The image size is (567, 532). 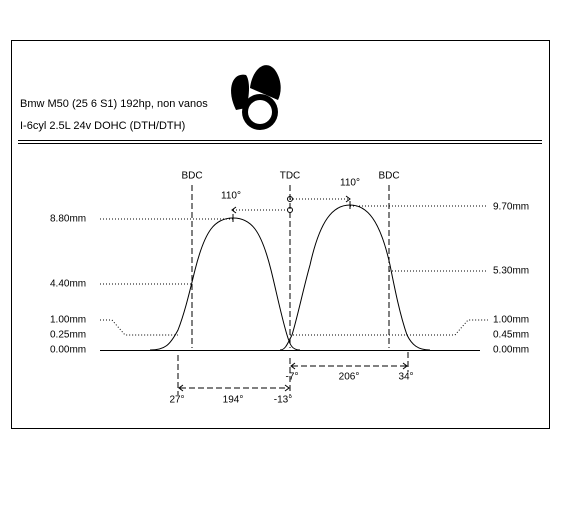 What do you see at coordinates (68, 219) in the screenshot?
I see `lift-label: 8.80mm` at bounding box center [68, 219].